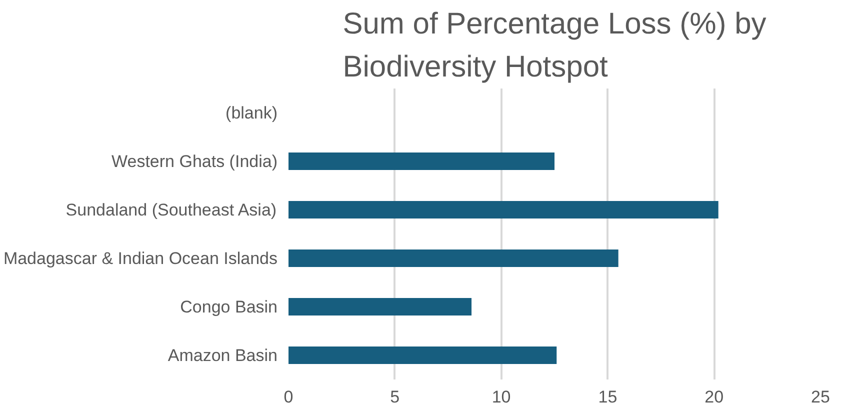 The height and width of the screenshot is (410, 854). Describe the element at coordinates (554, 46) in the screenshot. I see `chart-title: Sum of Percentage Loss (%) by Biodiversity Hotspot` at that location.